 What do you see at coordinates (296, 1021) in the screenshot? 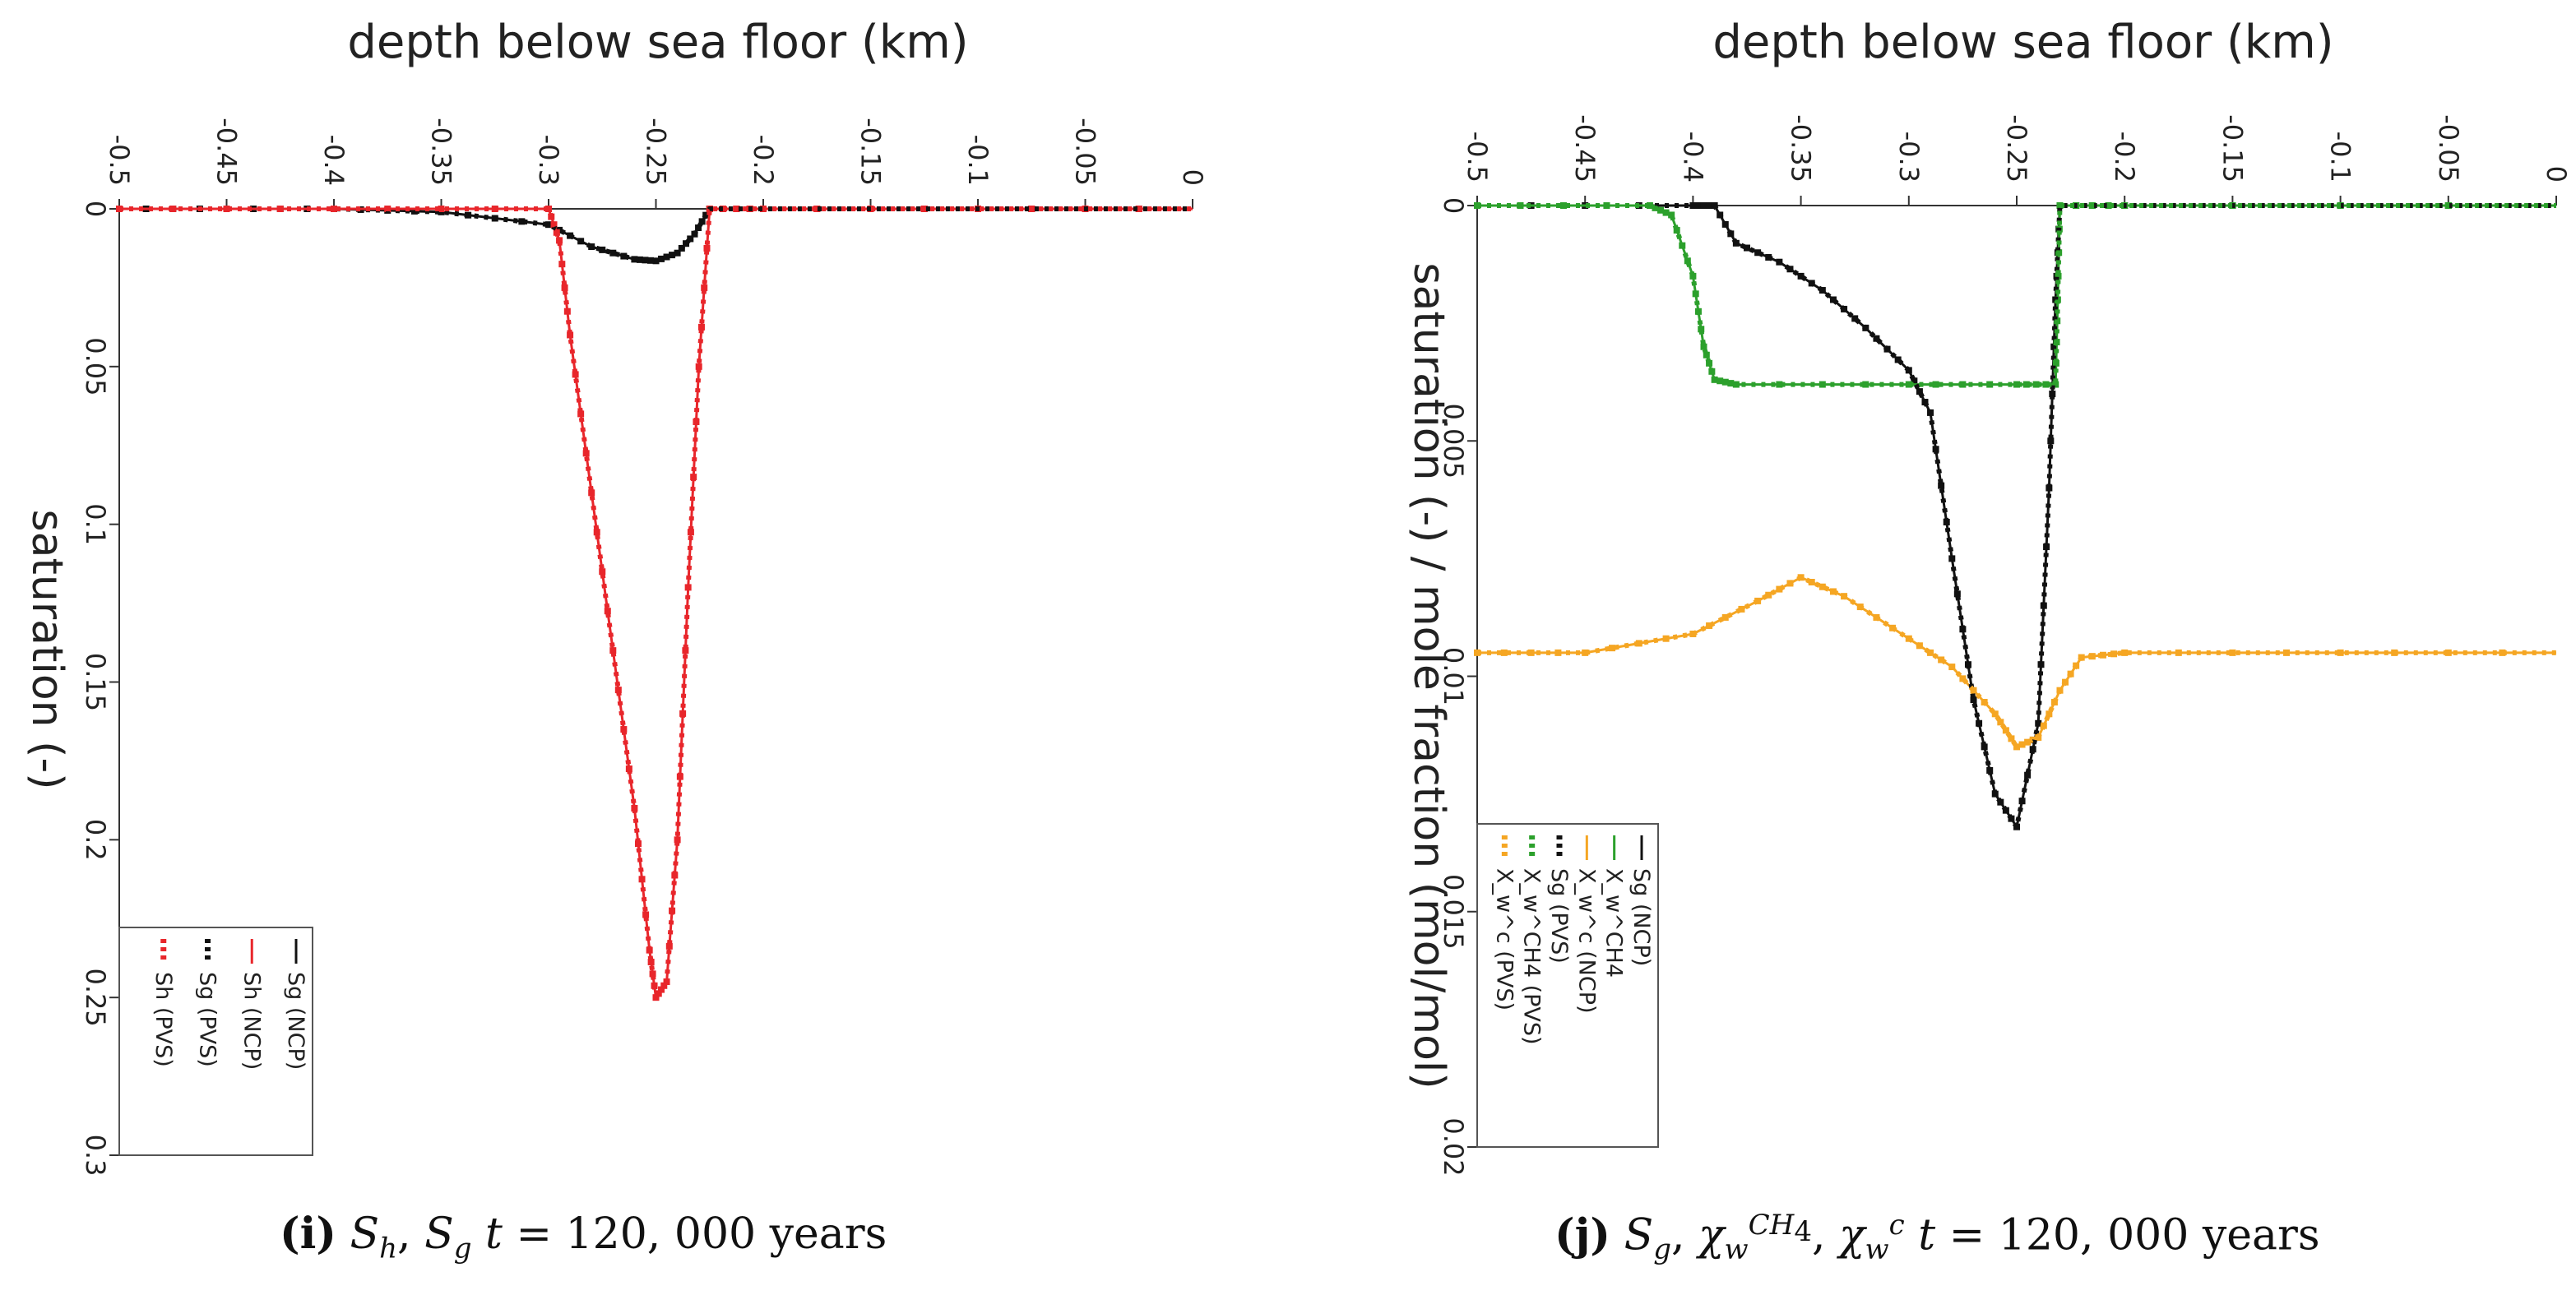
I see `chart-i-legend-label: Sg (NCP)` at bounding box center [296, 1021].